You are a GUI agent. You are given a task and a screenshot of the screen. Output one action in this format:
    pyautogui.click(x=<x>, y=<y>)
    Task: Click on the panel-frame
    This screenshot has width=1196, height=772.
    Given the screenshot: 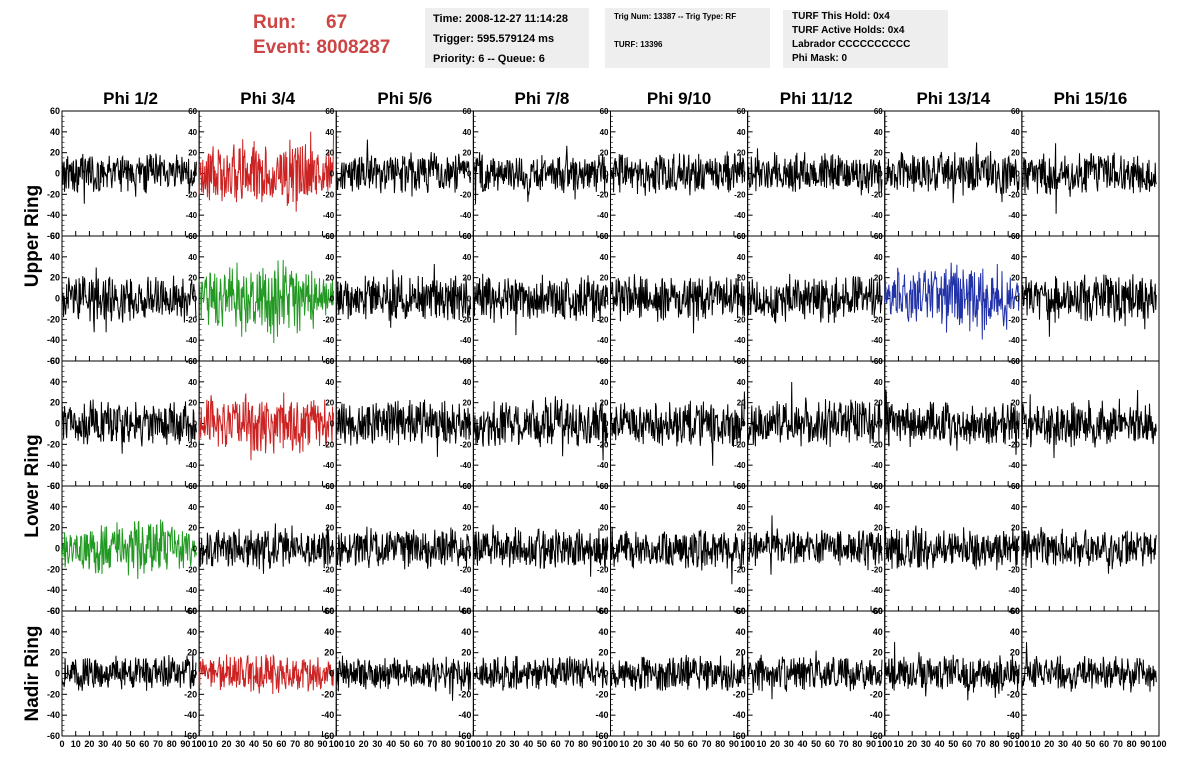 What is the action you would take?
    pyautogui.click(x=953, y=173)
    